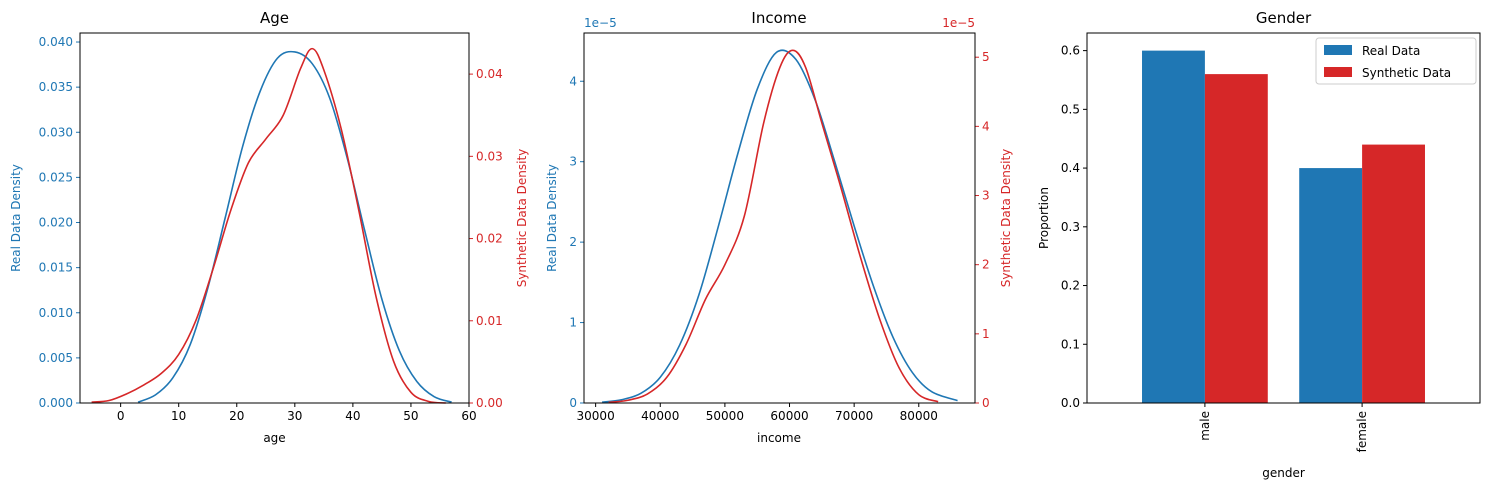 This screenshot has width=1489, height=490. Describe the element at coordinates (600, 23) in the screenshot. I see `income-left-multiplier: 1e−5` at that location.